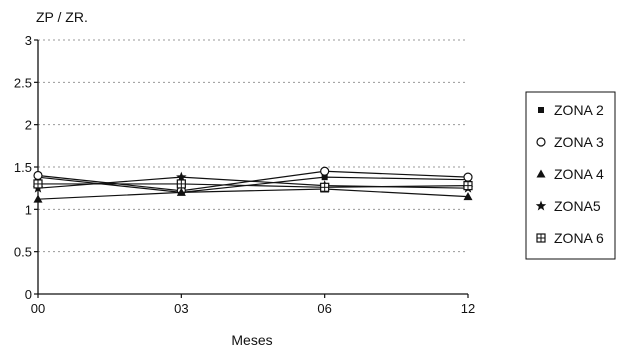 The height and width of the screenshot is (347, 617). What do you see at coordinates (28, 125) in the screenshot?
I see `y-tick-label: 2` at bounding box center [28, 125].